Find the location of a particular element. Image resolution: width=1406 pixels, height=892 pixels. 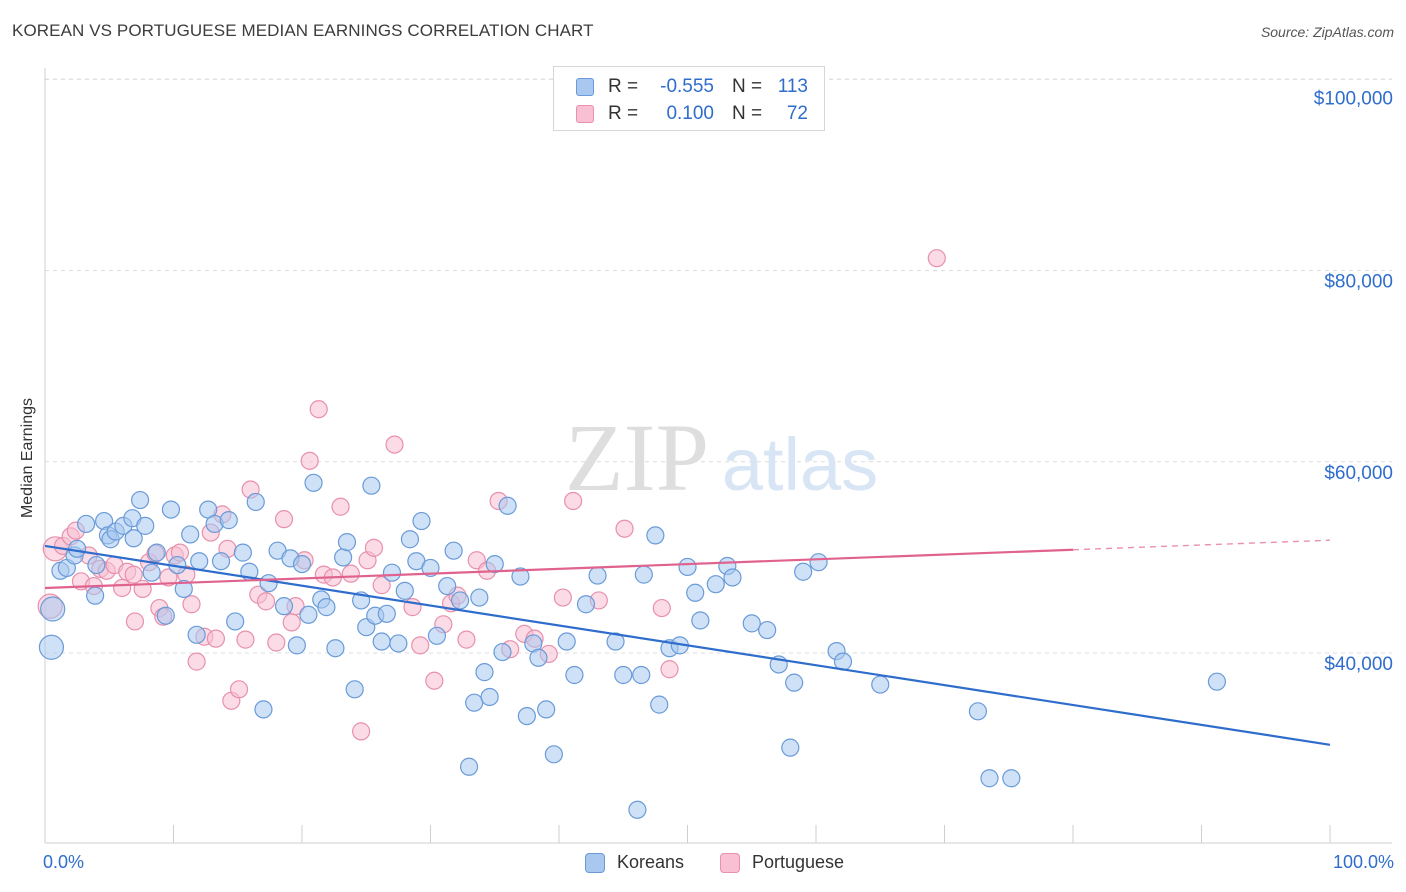

y-tick-label: $100,000 is located at coordinates (1353, 98).